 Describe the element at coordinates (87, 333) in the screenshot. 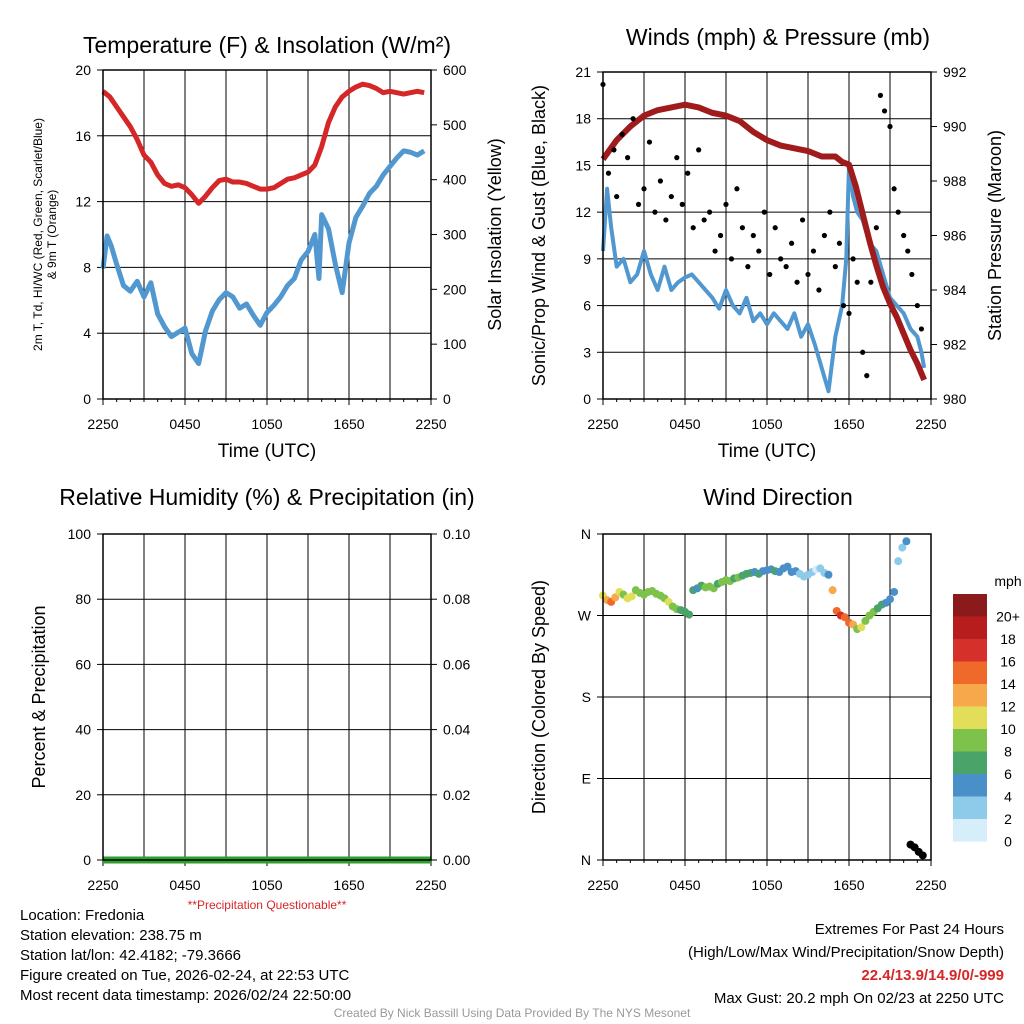

I see `y-tick-label: 4` at that location.